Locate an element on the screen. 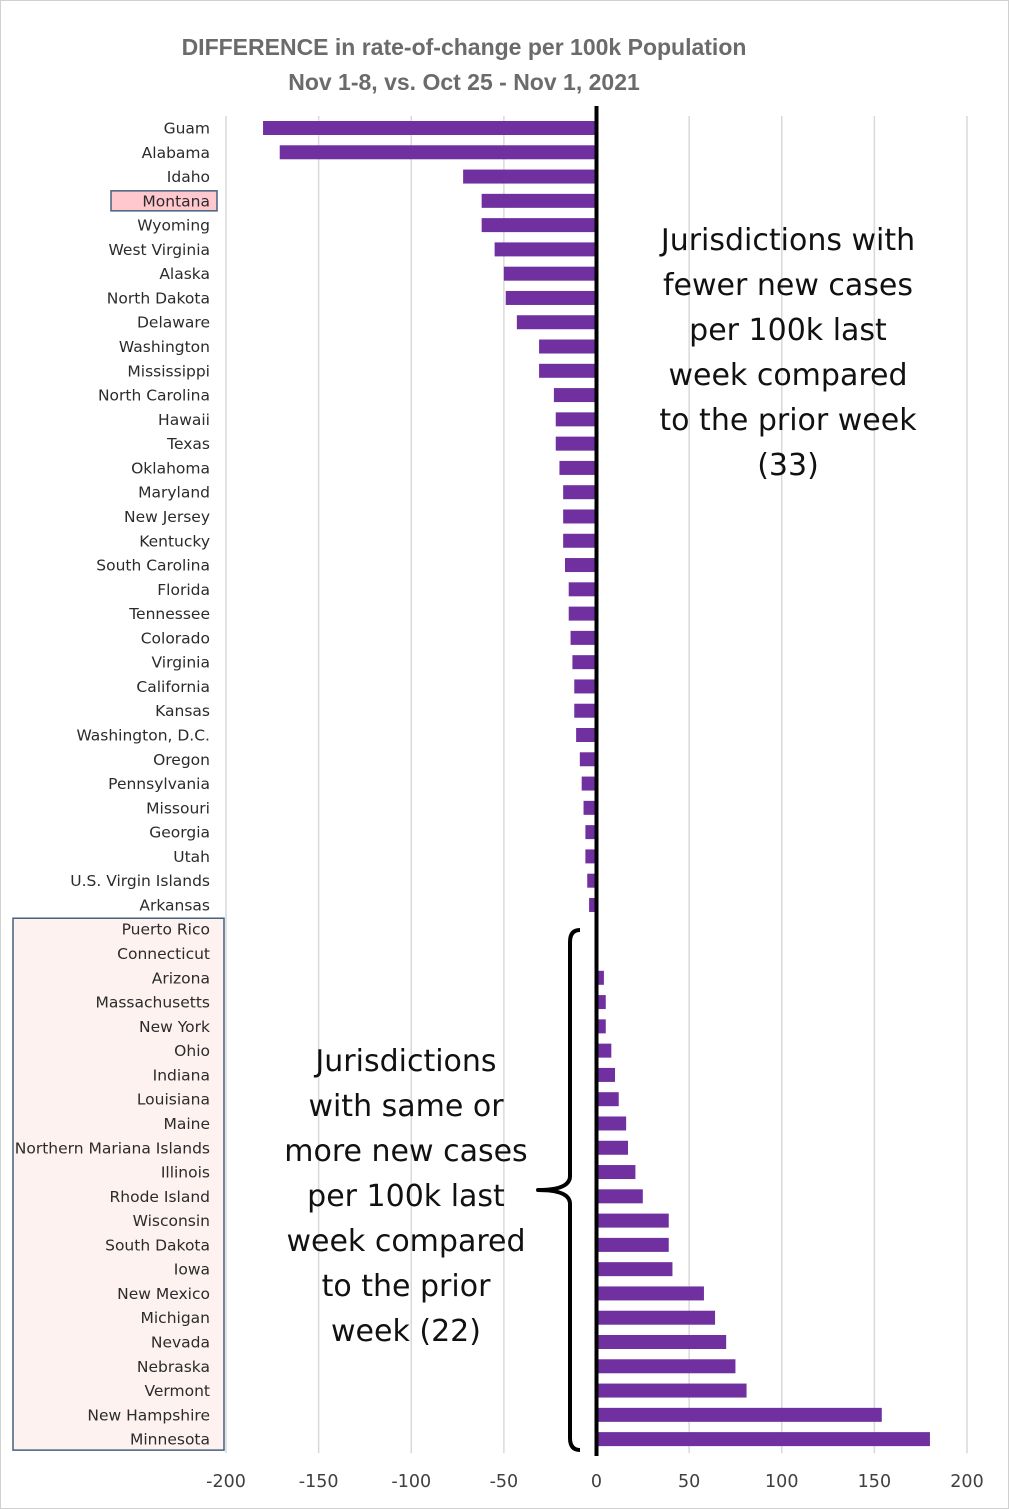  x-tick-label: 50 is located at coordinates (689, 1482).